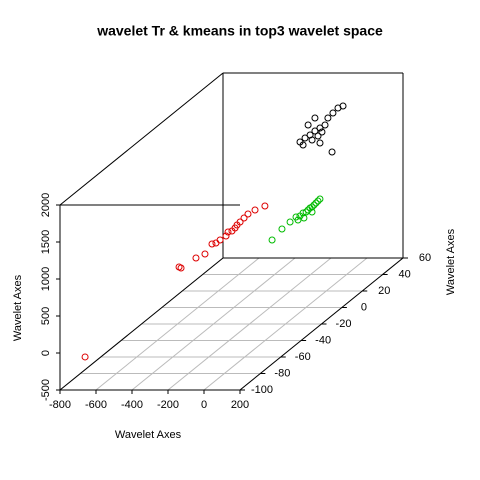  What do you see at coordinates (303, 357) in the screenshot?
I see `y-tick-label: -60` at bounding box center [303, 357].